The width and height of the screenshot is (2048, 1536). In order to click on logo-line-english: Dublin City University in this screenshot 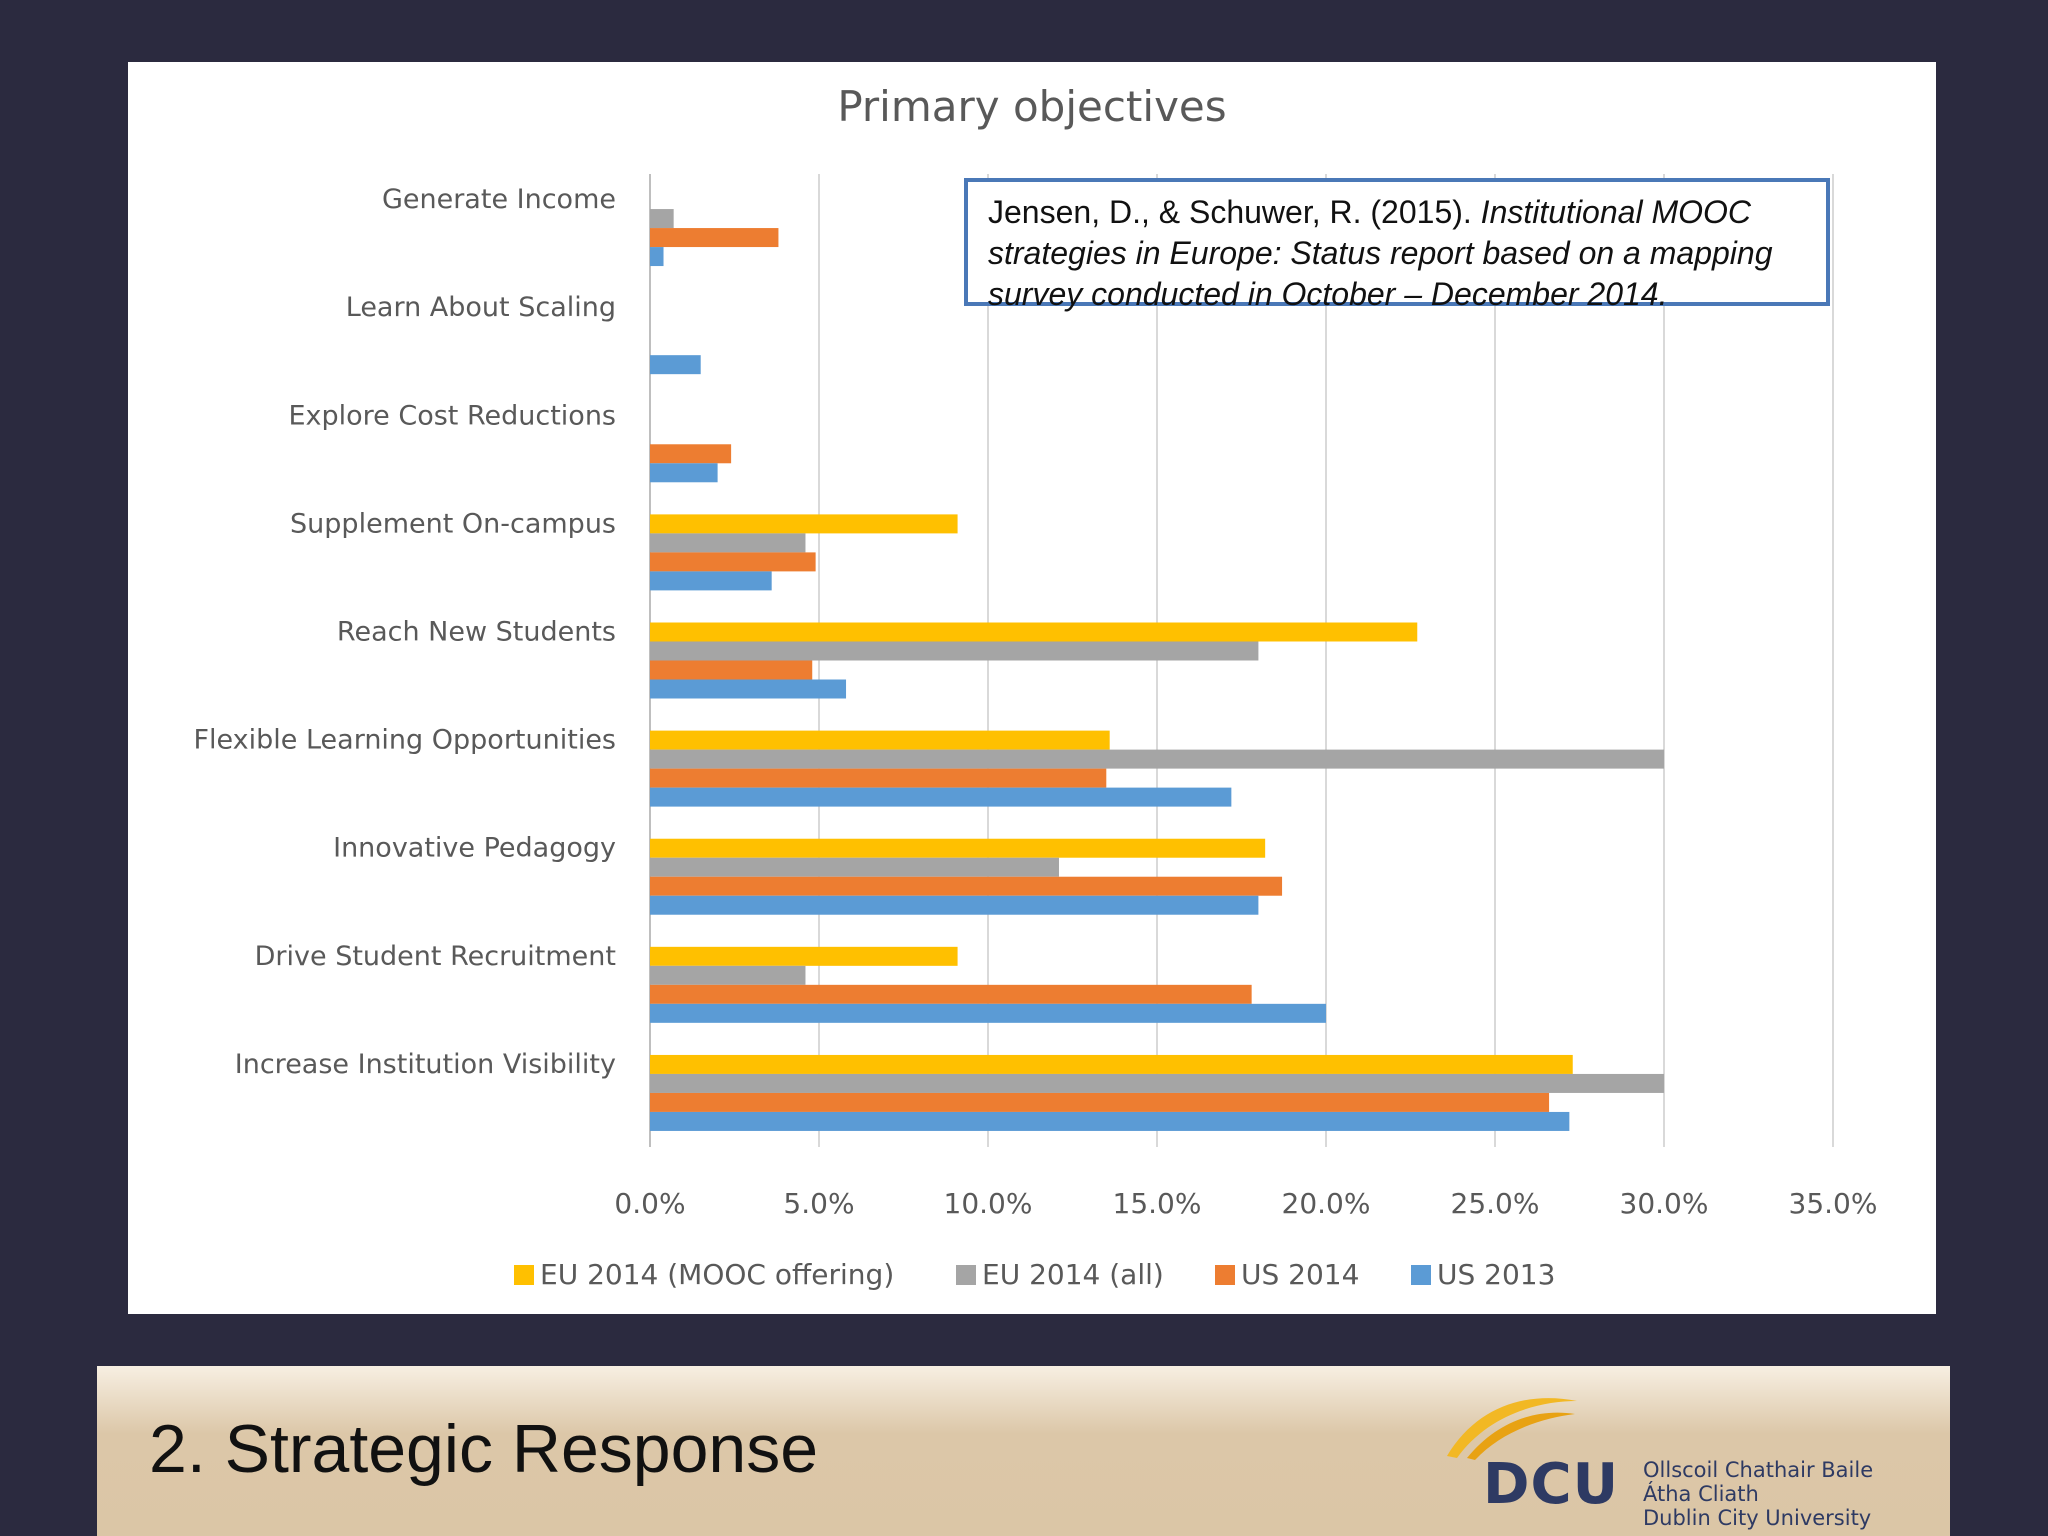, I will do `click(1757, 1518)`.